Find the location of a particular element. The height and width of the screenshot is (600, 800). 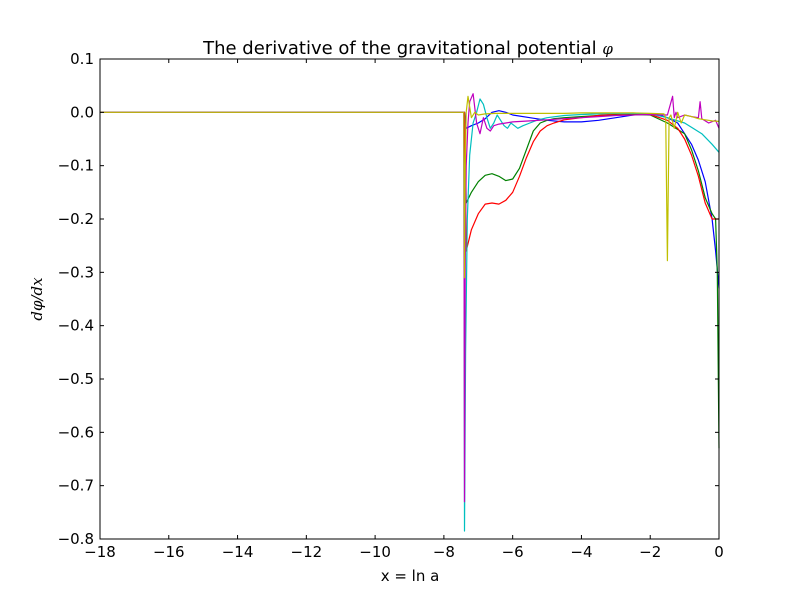

x-tick-label: −18 is located at coordinates (100, 552).